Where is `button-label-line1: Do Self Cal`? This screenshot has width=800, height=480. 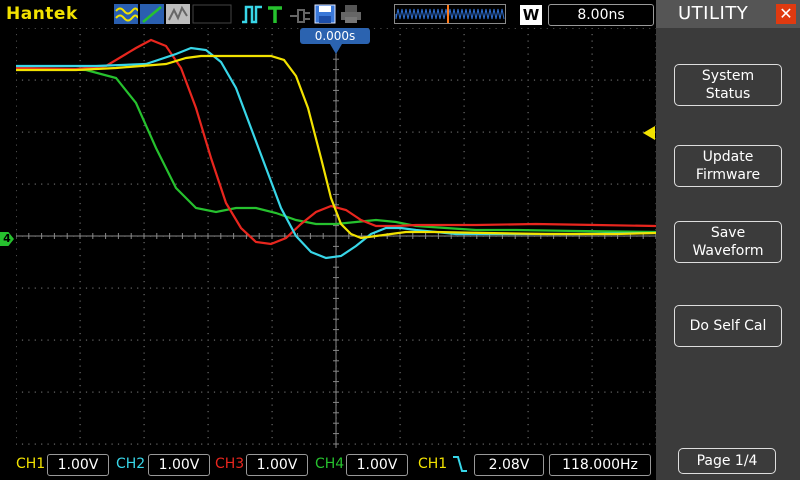
button-label-line1: Do Self Cal is located at coordinates (728, 326).